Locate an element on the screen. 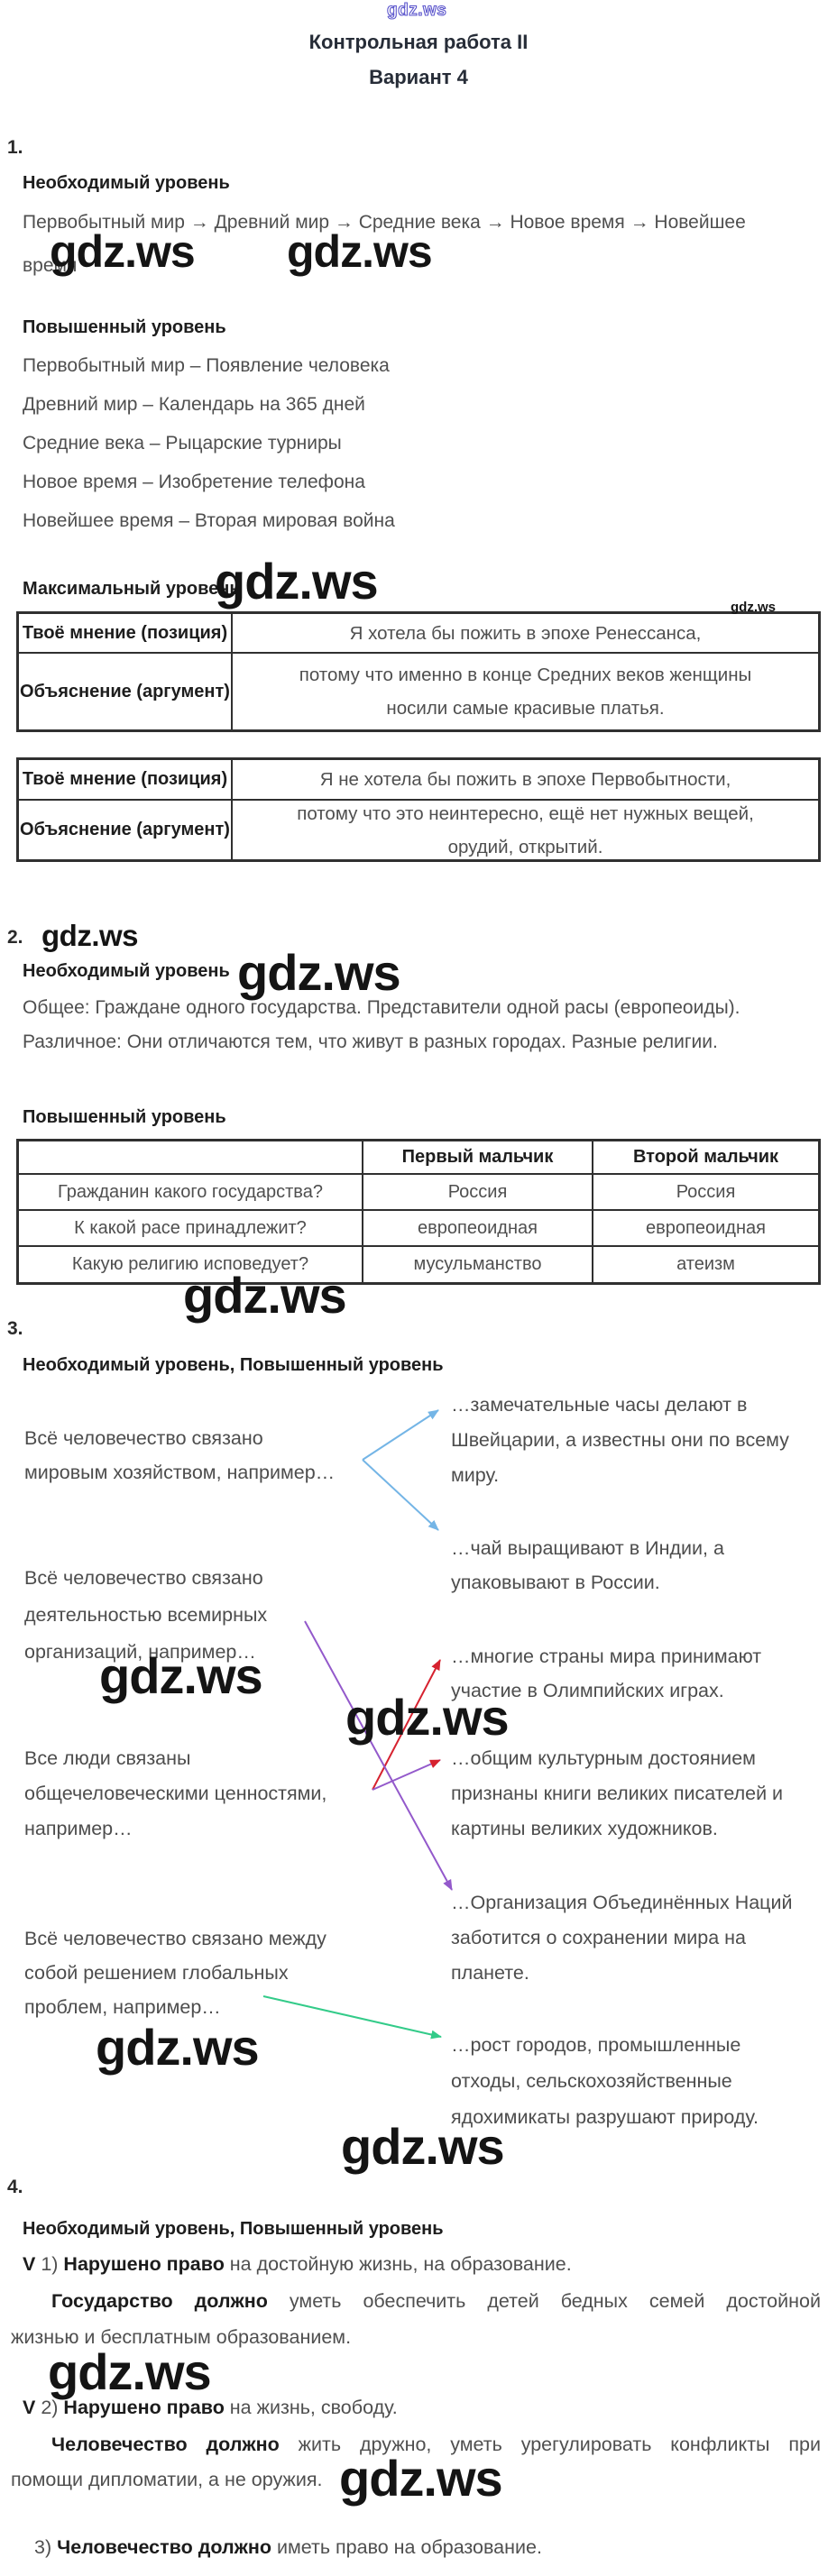 The height and width of the screenshot is (2576, 837). section-2-number: 2. is located at coordinates (15, 937).